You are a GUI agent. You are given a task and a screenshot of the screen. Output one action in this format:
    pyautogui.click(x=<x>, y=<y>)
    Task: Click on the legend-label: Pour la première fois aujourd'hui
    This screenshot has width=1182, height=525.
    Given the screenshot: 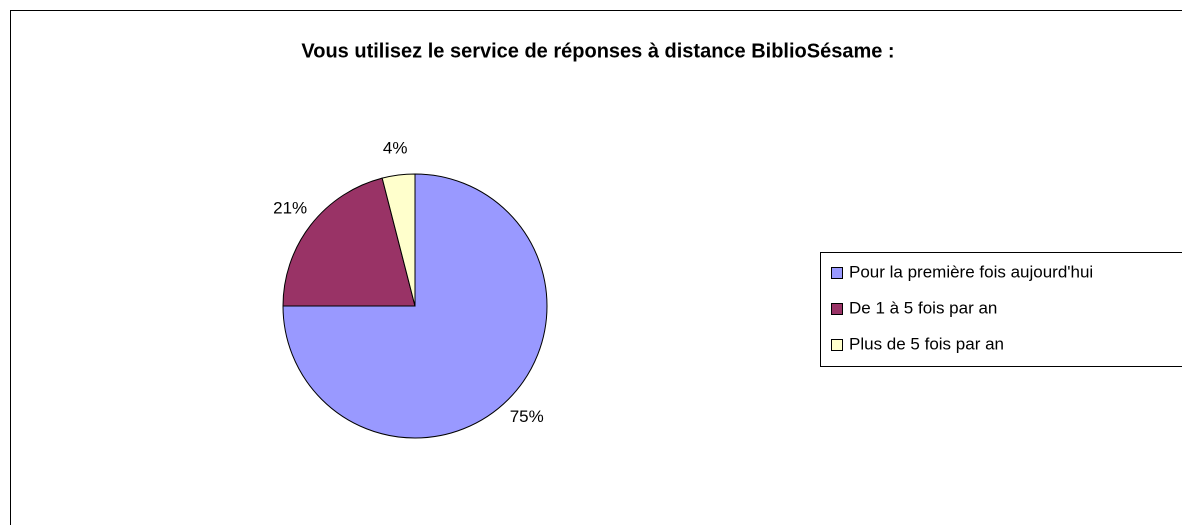 What is the action you would take?
    pyautogui.click(x=971, y=271)
    